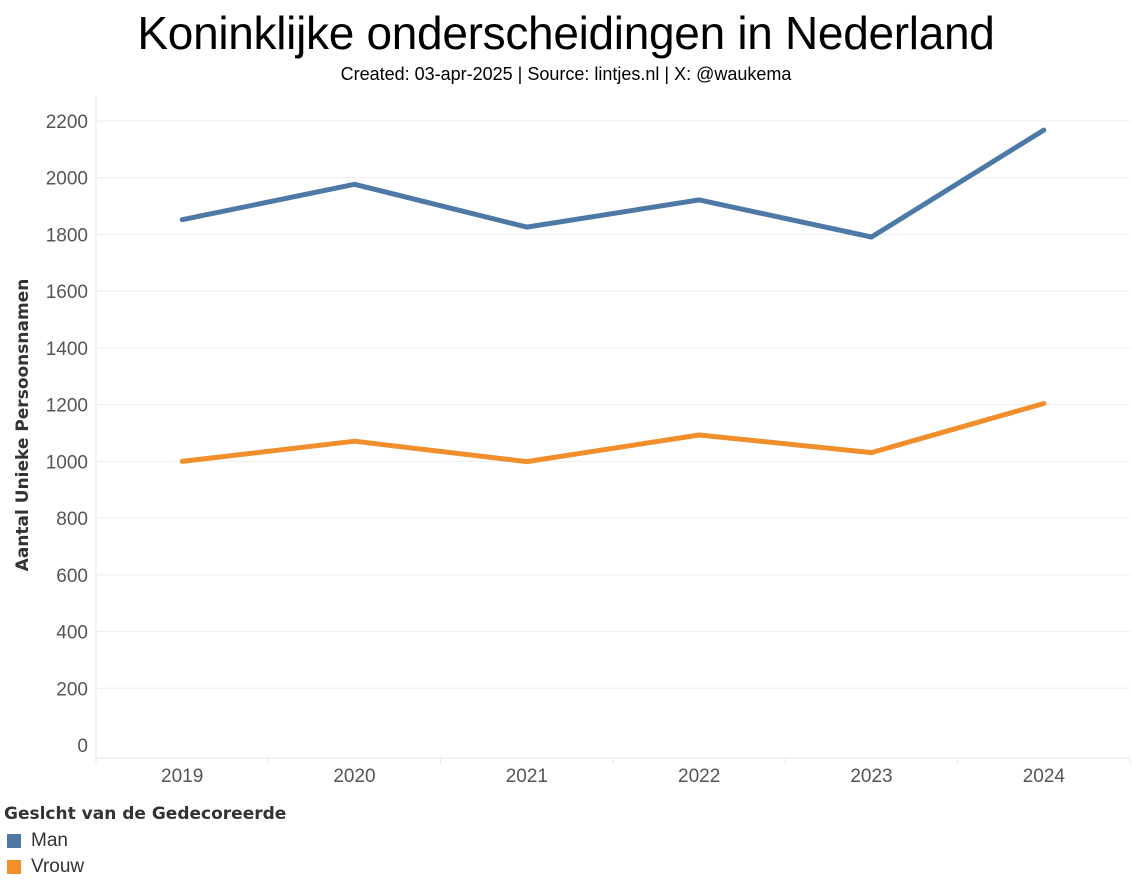 The width and height of the screenshot is (1132, 883). I want to click on x-tick-label: 2023, so click(871, 776).